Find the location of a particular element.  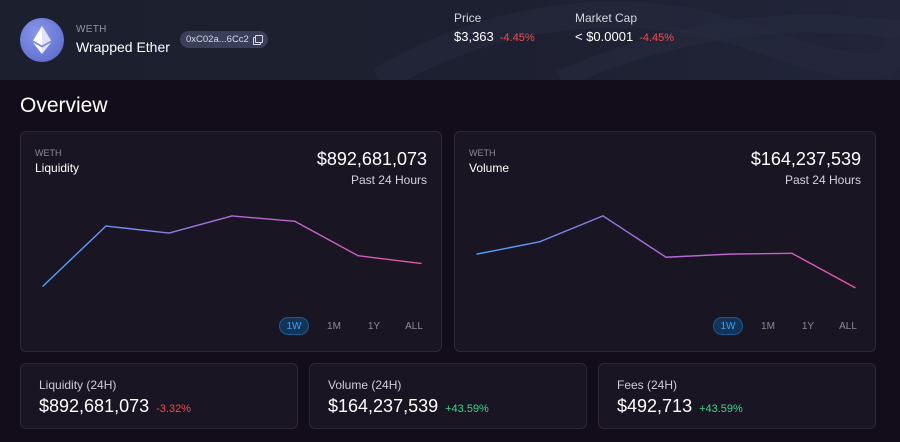

price-stat: $3,363 -4.45% is located at coordinates (494, 36).